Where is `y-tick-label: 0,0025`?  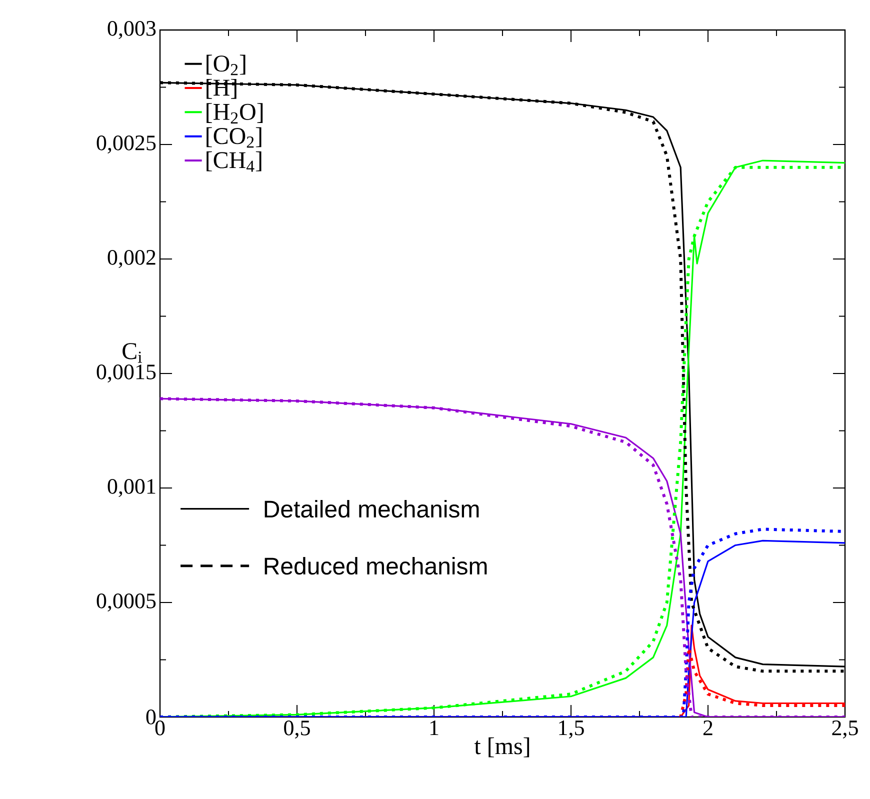
y-tick-label: 0,0025 is located at coordinates (126, 144).